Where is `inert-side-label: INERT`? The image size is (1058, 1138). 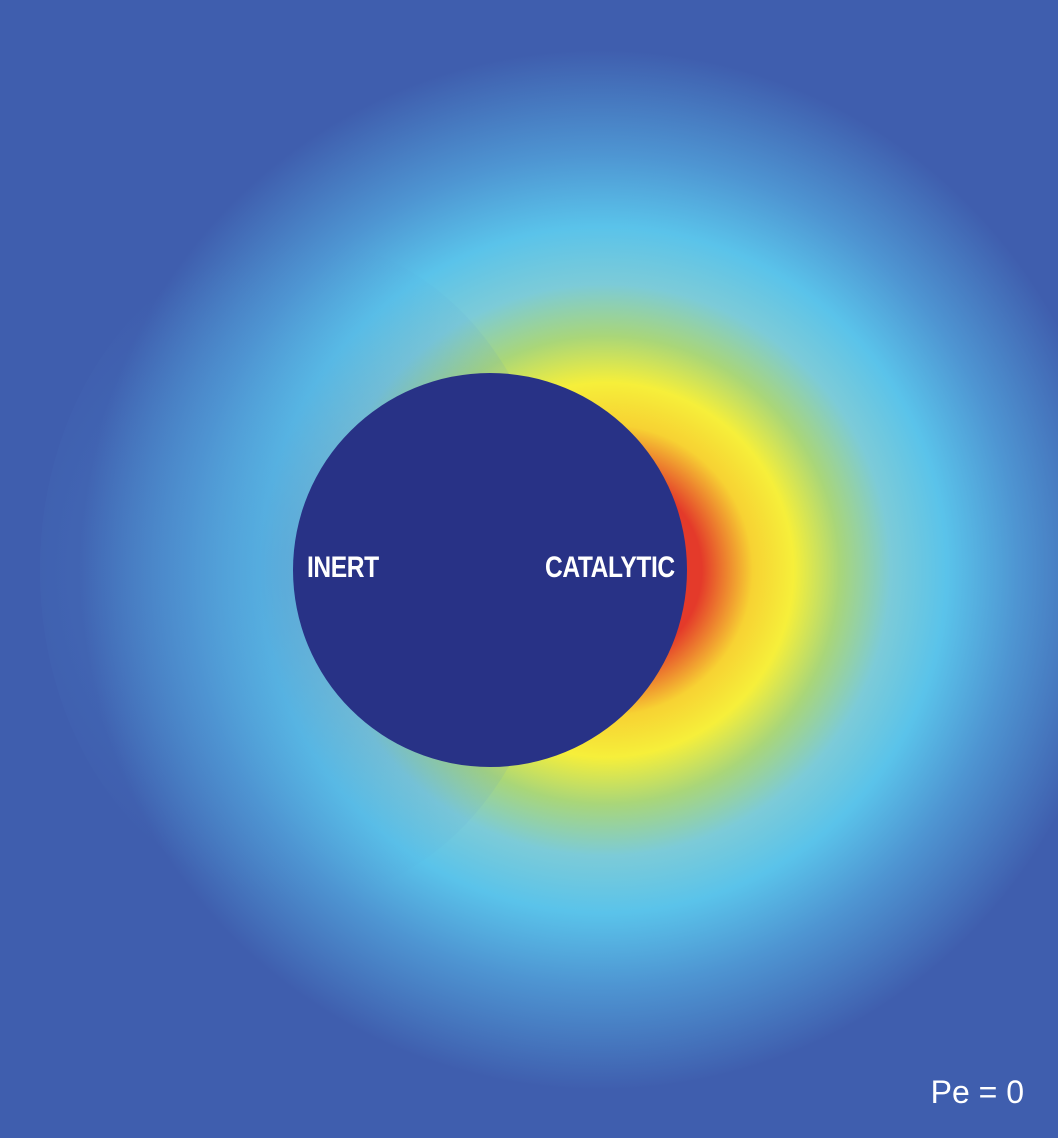
inert-side-label: INERT is located at coordinates (343, 567).